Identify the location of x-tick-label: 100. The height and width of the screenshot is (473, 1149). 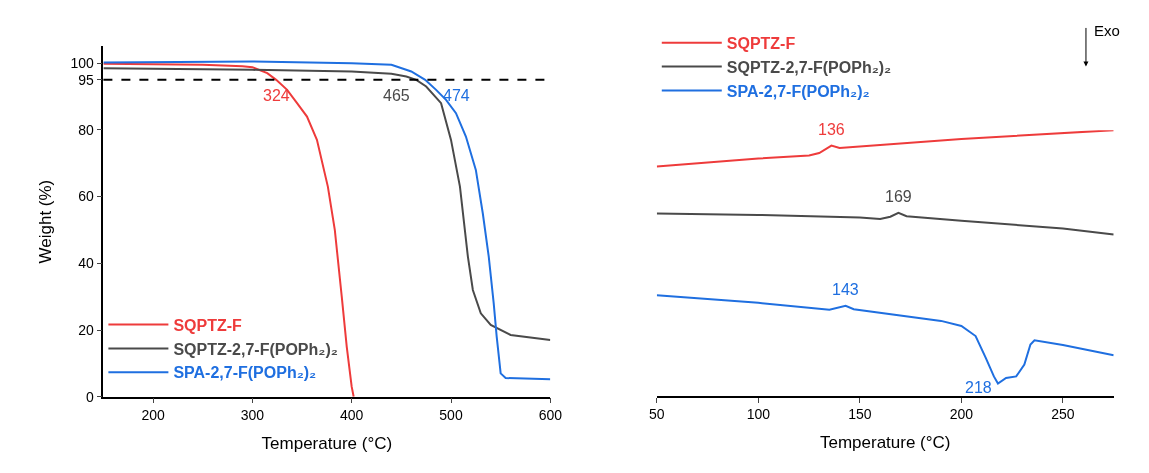
(758, 414).